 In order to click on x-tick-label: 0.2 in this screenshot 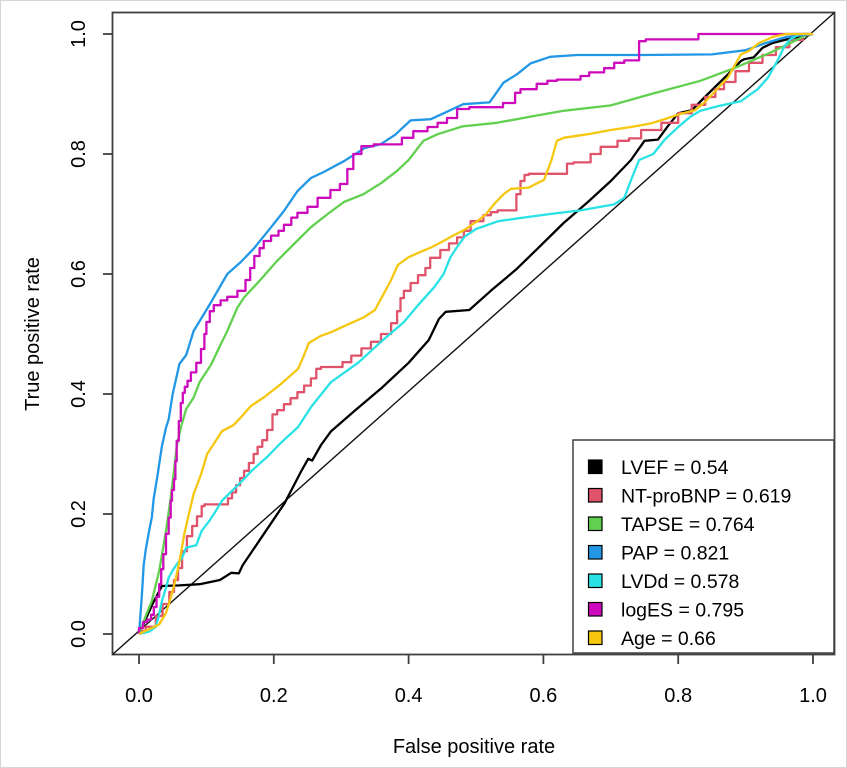, I will do `click(274, 696)`.